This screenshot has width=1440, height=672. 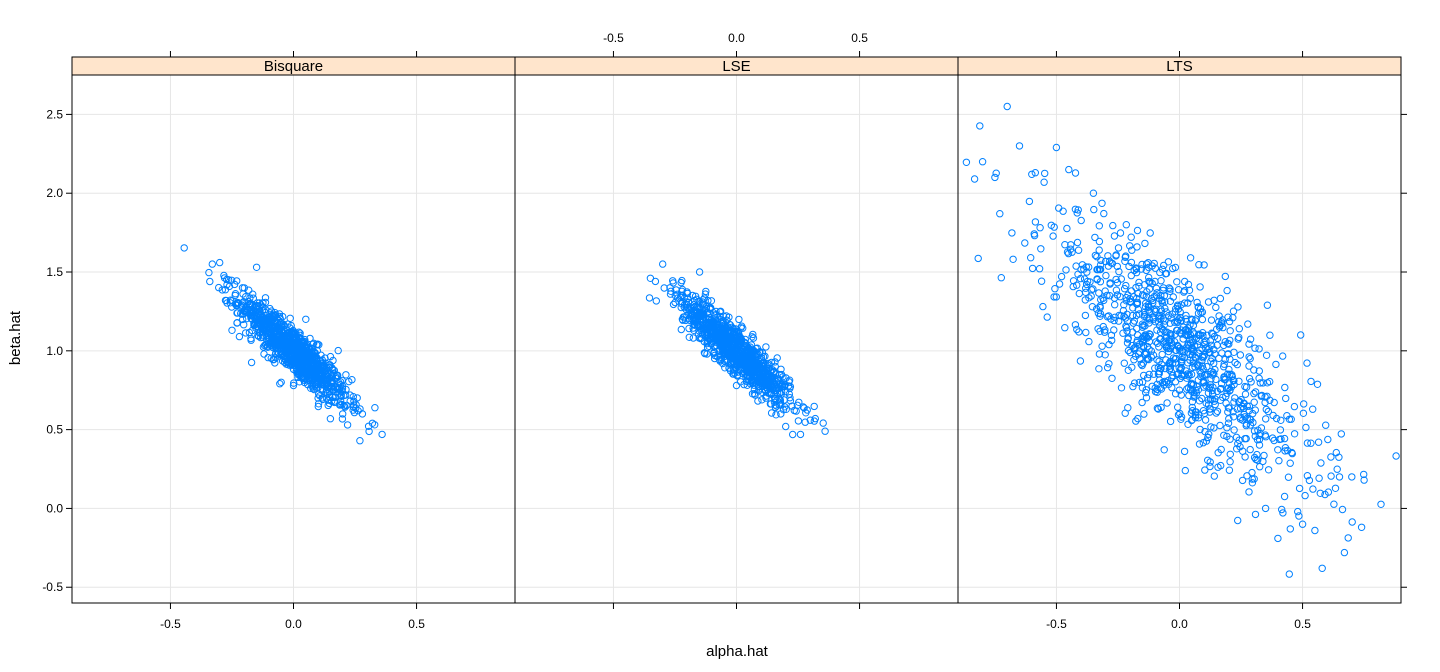 I want to click on y-tick-label: 1.5, so click(x=54, y=272).